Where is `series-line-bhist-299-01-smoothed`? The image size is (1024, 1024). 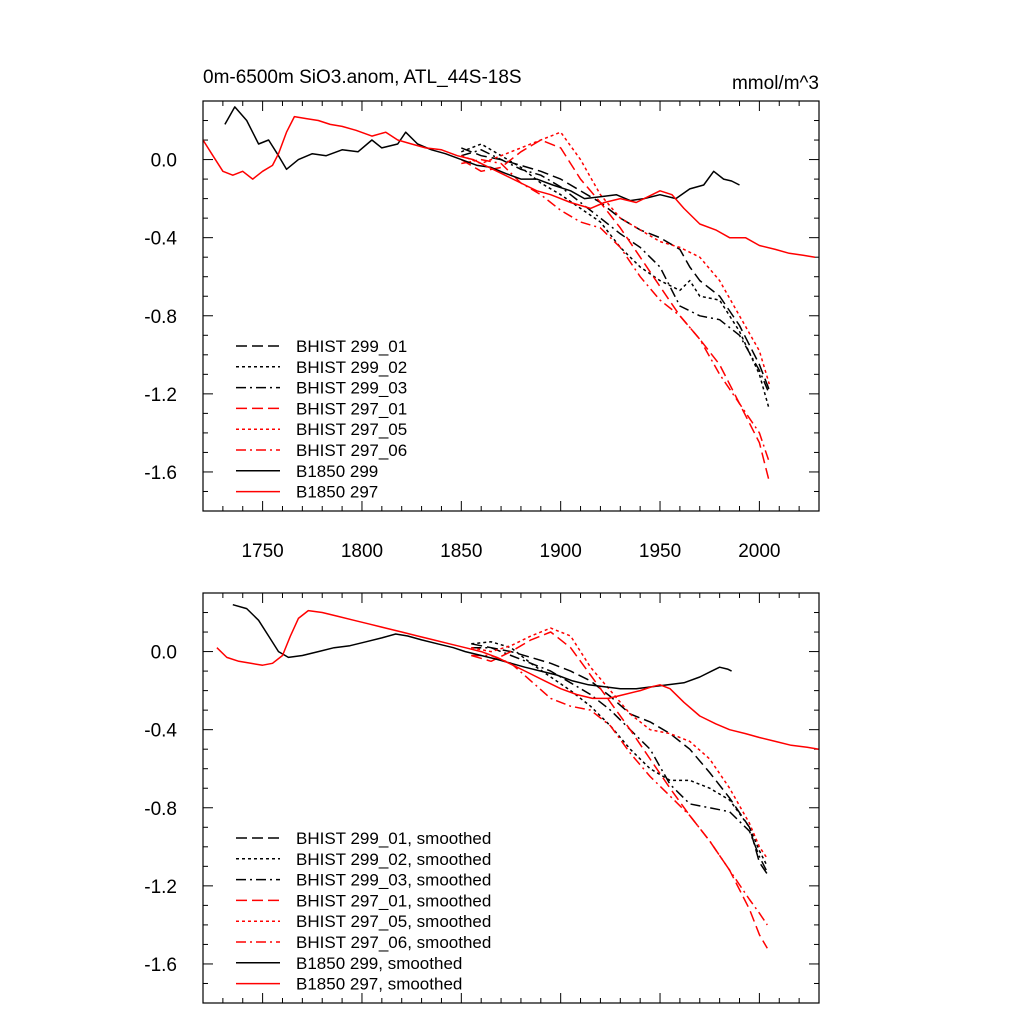 series-line-bhist-299-01-smoothed is located at coordinates (619, 759).